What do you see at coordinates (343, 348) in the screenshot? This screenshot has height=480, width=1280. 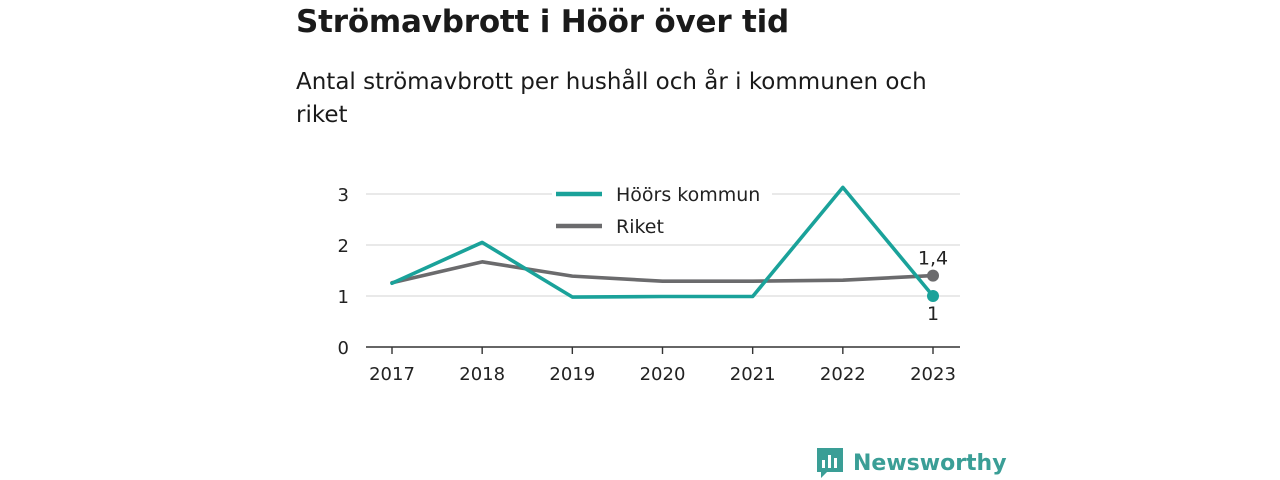 I see `y-tick-label: 0` at bounding box center [343, 348].